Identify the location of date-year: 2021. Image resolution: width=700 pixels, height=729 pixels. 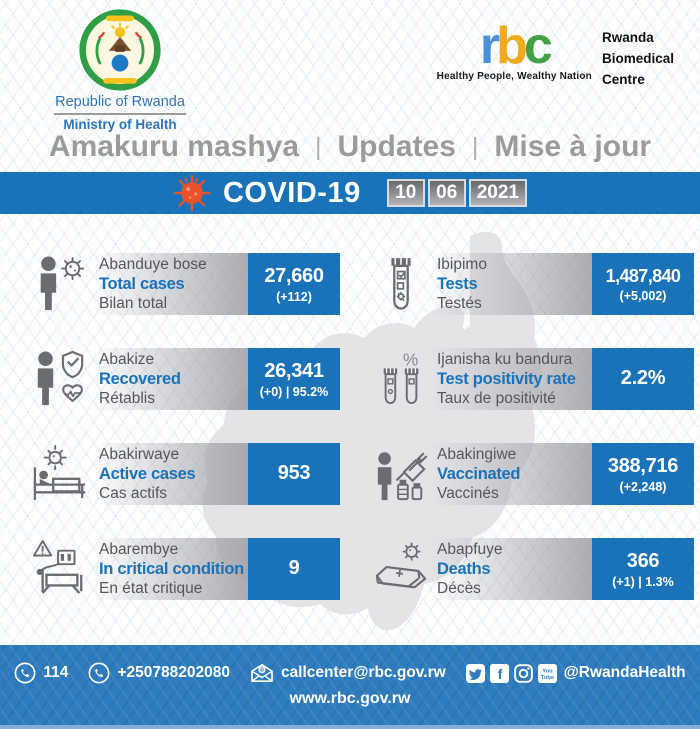
(498, 193).